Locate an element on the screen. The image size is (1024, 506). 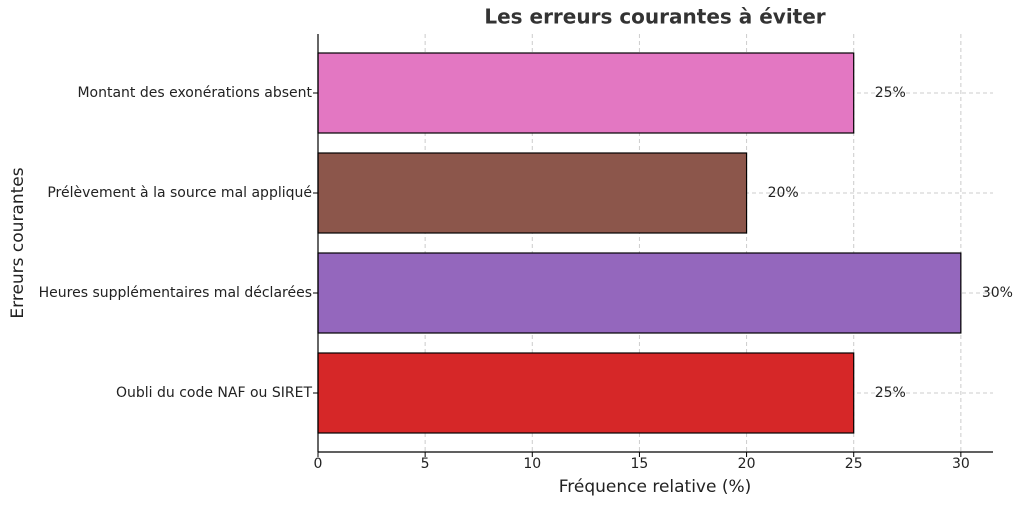
x-tick-label: 15 is located at coordinates (640, 464).